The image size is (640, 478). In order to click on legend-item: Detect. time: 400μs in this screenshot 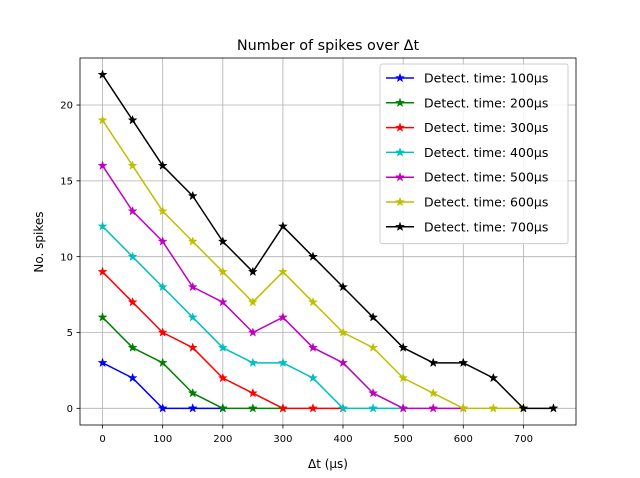, I will do `click(467, 152)`.